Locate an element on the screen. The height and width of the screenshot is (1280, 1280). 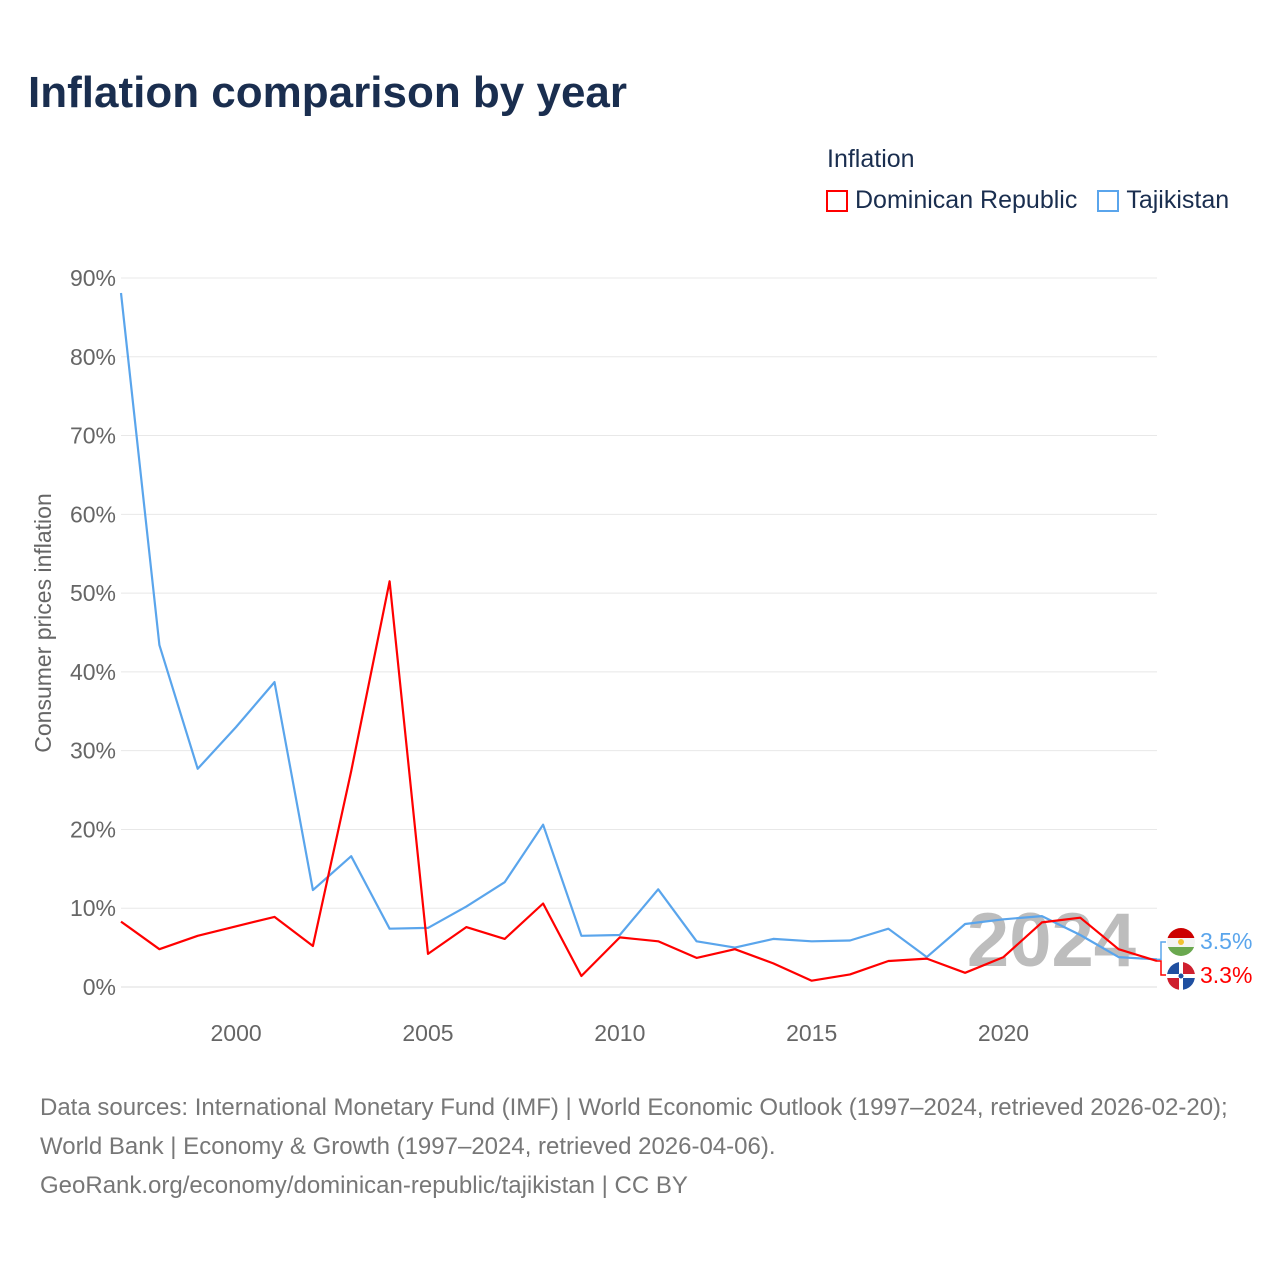
y-tick-label: 20% is located at coordinates (93, 829).